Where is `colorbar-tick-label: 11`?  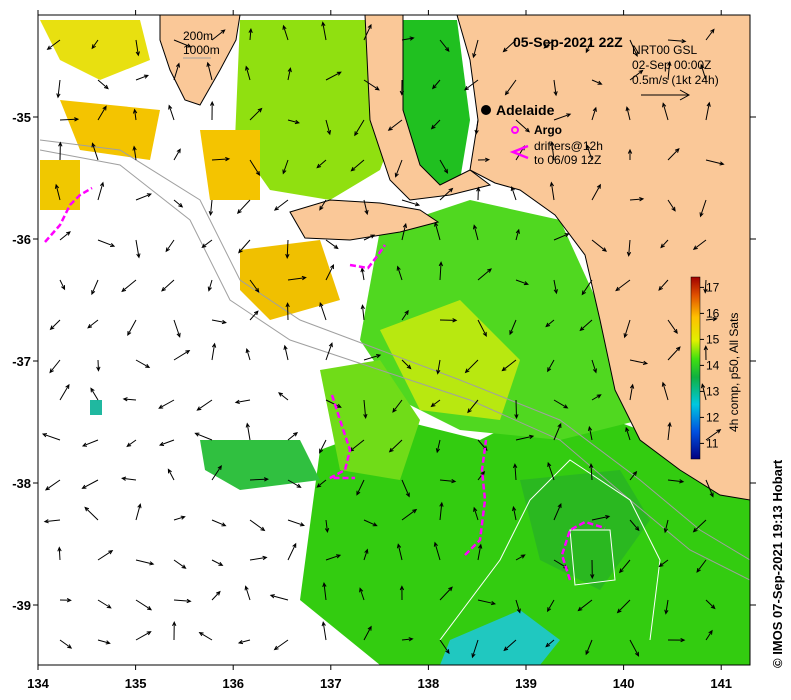 colorbar-tick-label: 11 is located at coordinates (712, 443).